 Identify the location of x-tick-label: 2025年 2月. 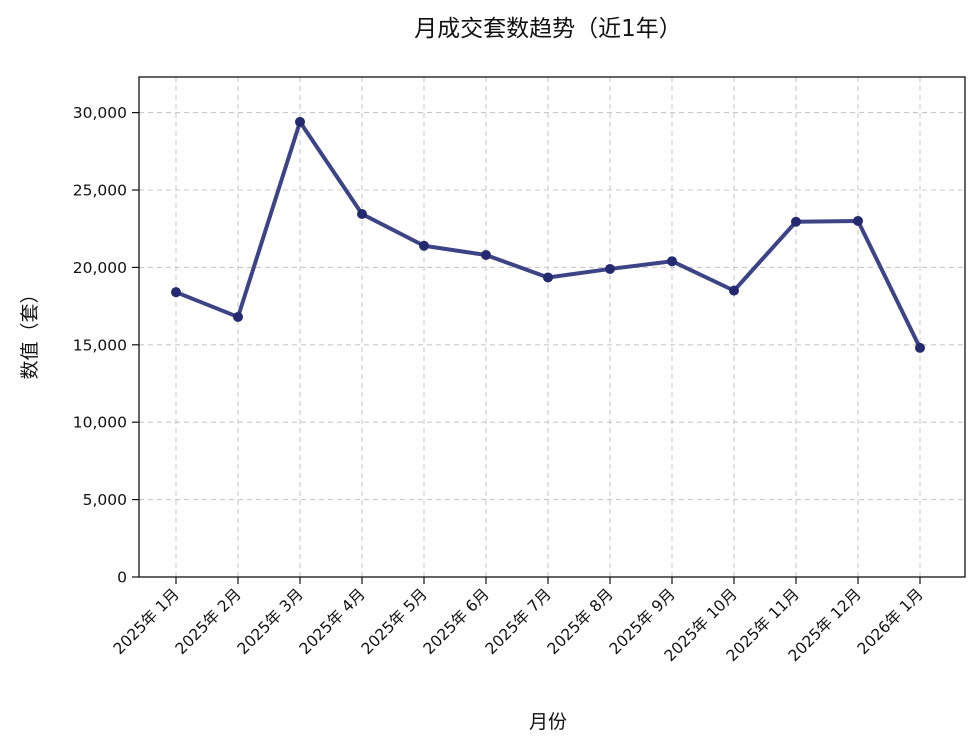
(208, 621).